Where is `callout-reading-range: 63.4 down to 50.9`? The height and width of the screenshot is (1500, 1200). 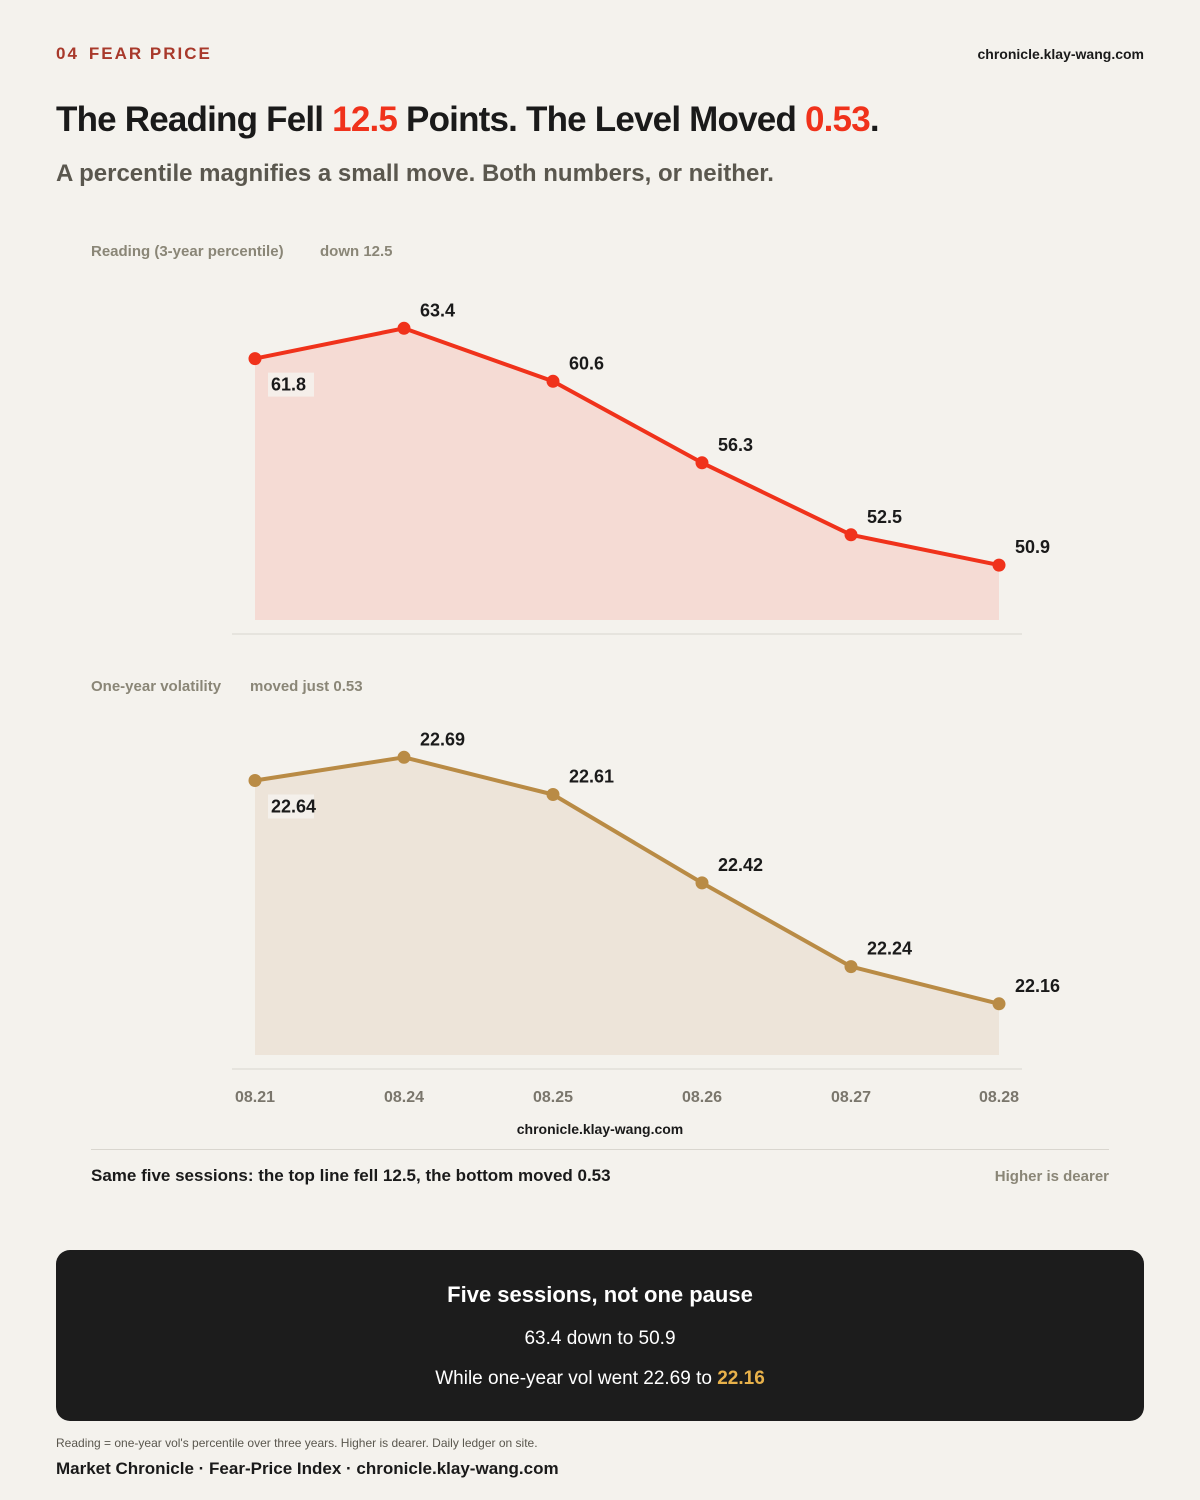 callout-reading-range: 63.4 down to 50.9 is located at coordinates (600, 1338).